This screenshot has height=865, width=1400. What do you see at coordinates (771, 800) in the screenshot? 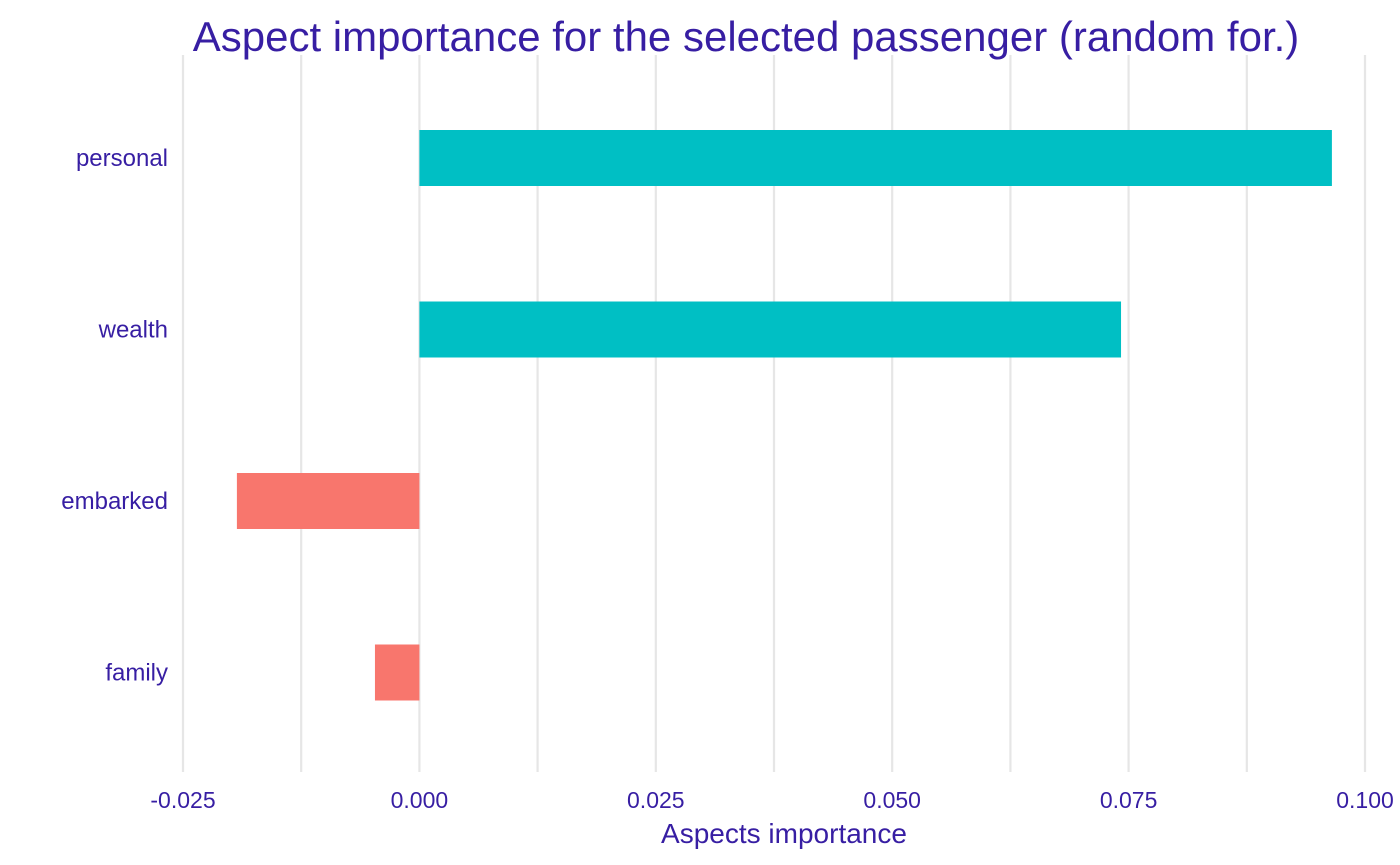
I see `x-tick-labels: -0.025 0.000 0.025 0.050 0.075 0.100` at bounding box center [771, 800].